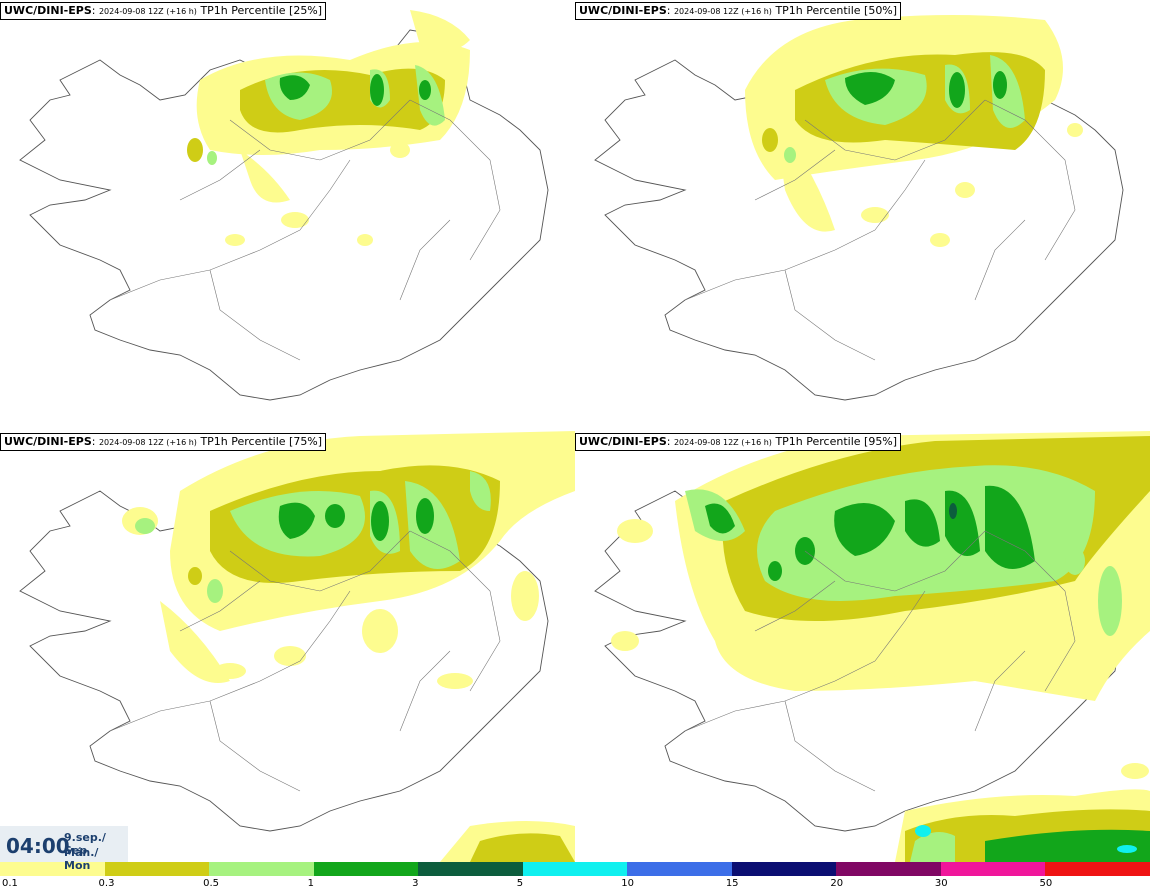 The image size is (1150, 891). I want to click on valid-time-box: 04:00 9.sep./ Sep Mán./ Mon, so click(64, 849).